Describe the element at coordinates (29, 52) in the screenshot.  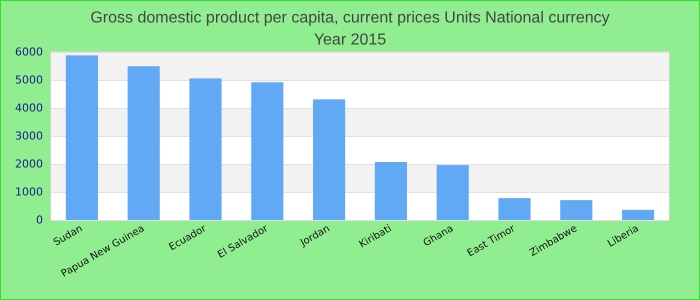
I see `y-tick-label: 6000` at that location.